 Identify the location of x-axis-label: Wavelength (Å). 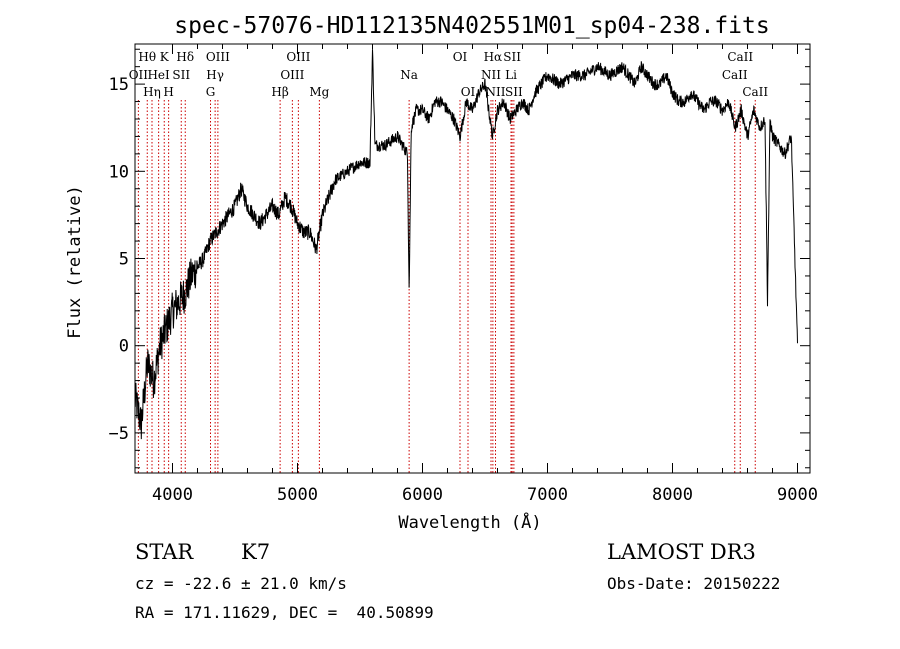
(469, 522).